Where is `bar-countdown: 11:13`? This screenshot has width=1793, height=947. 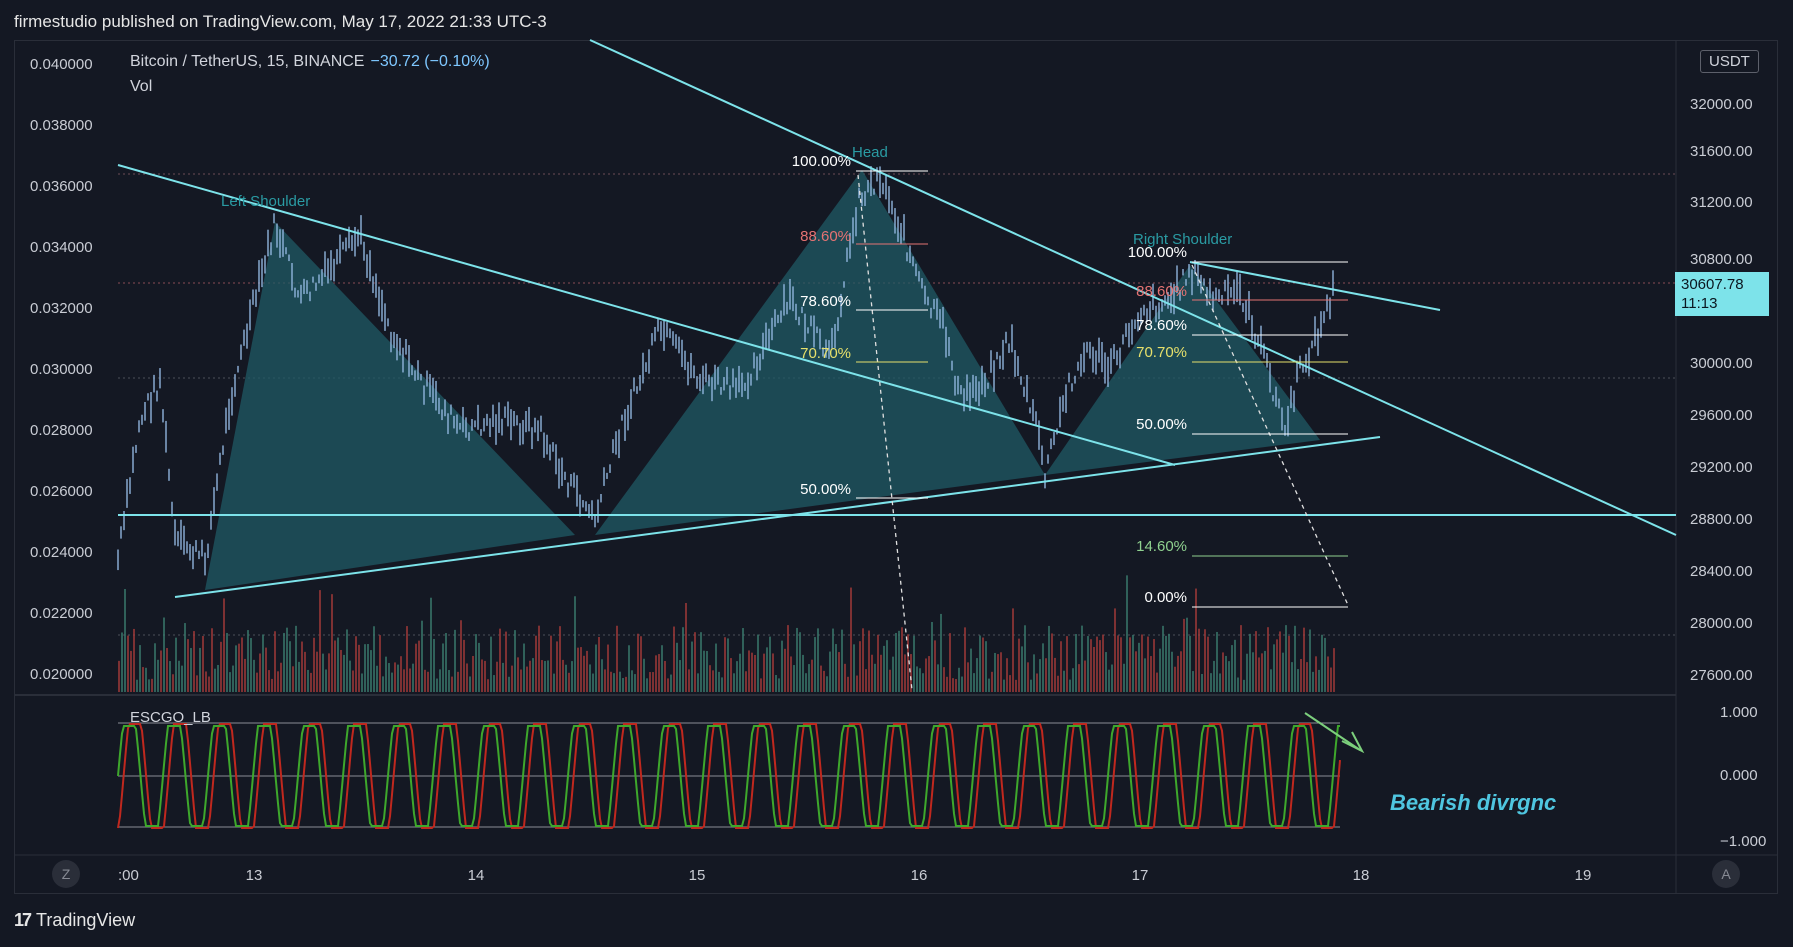
bar-countdown: 11:13 is located at coordinates (1699, 303).